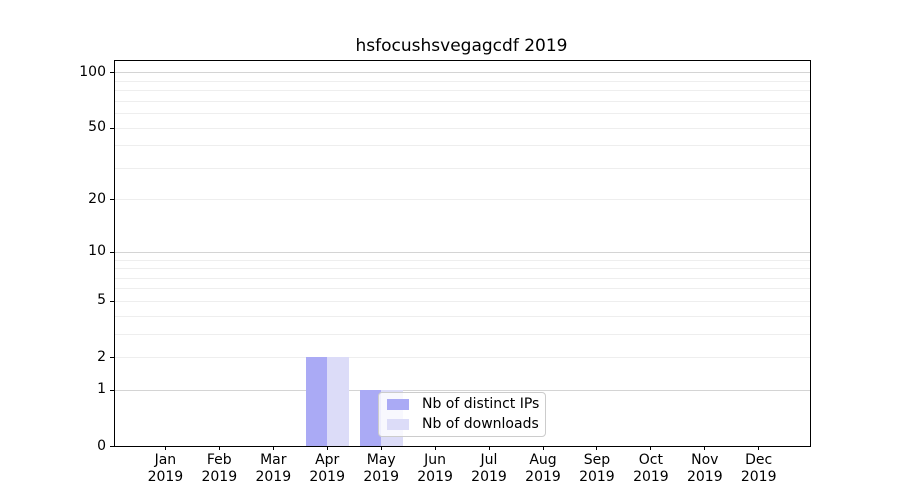 Image resolution: width=900 pixels, height=500 pixels. Describe the element at coordinates (101, 300) in the screenshot. I see `y-tick-label: 5` at that location.